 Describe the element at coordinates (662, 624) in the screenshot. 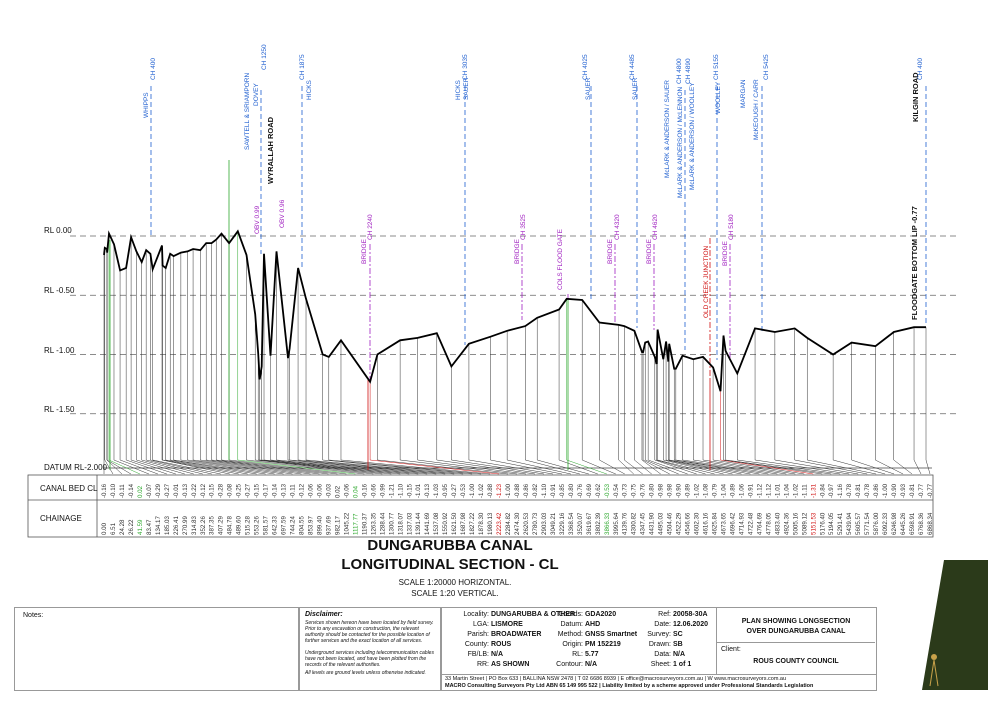

I see `date-label: Date:` at that location.